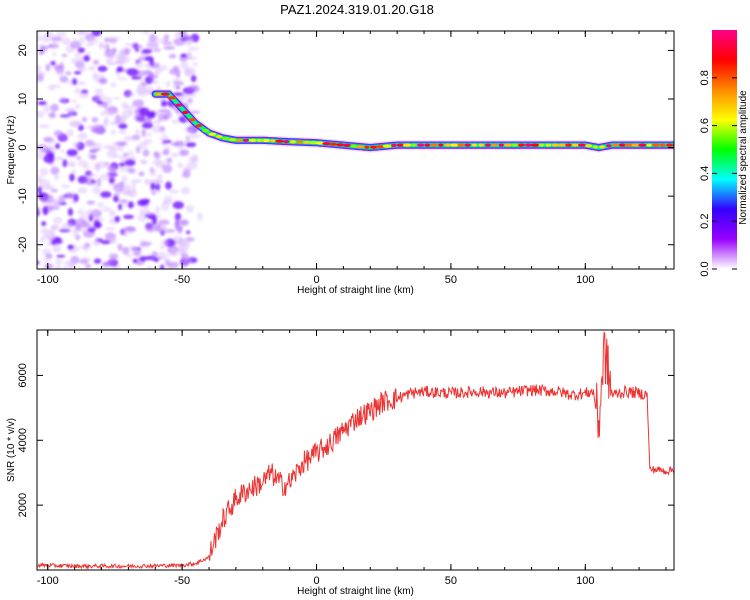  Describe the element at coordinates (182, 581) in the screenshot. I see `x-tick-label: -50` at that location.